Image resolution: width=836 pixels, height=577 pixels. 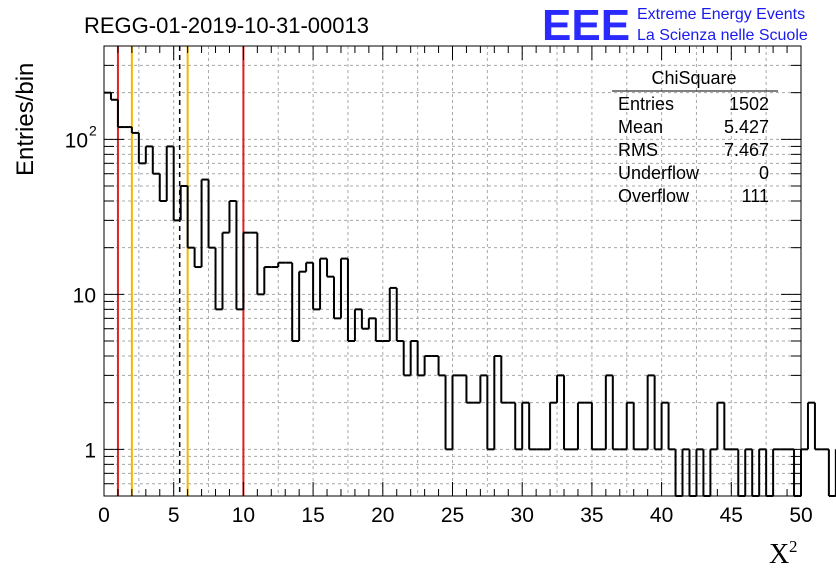 What do you see at coordinates (452, 515) in the screenshot?
I see `x-tick-label: 25` at bounding box center [452, 515].